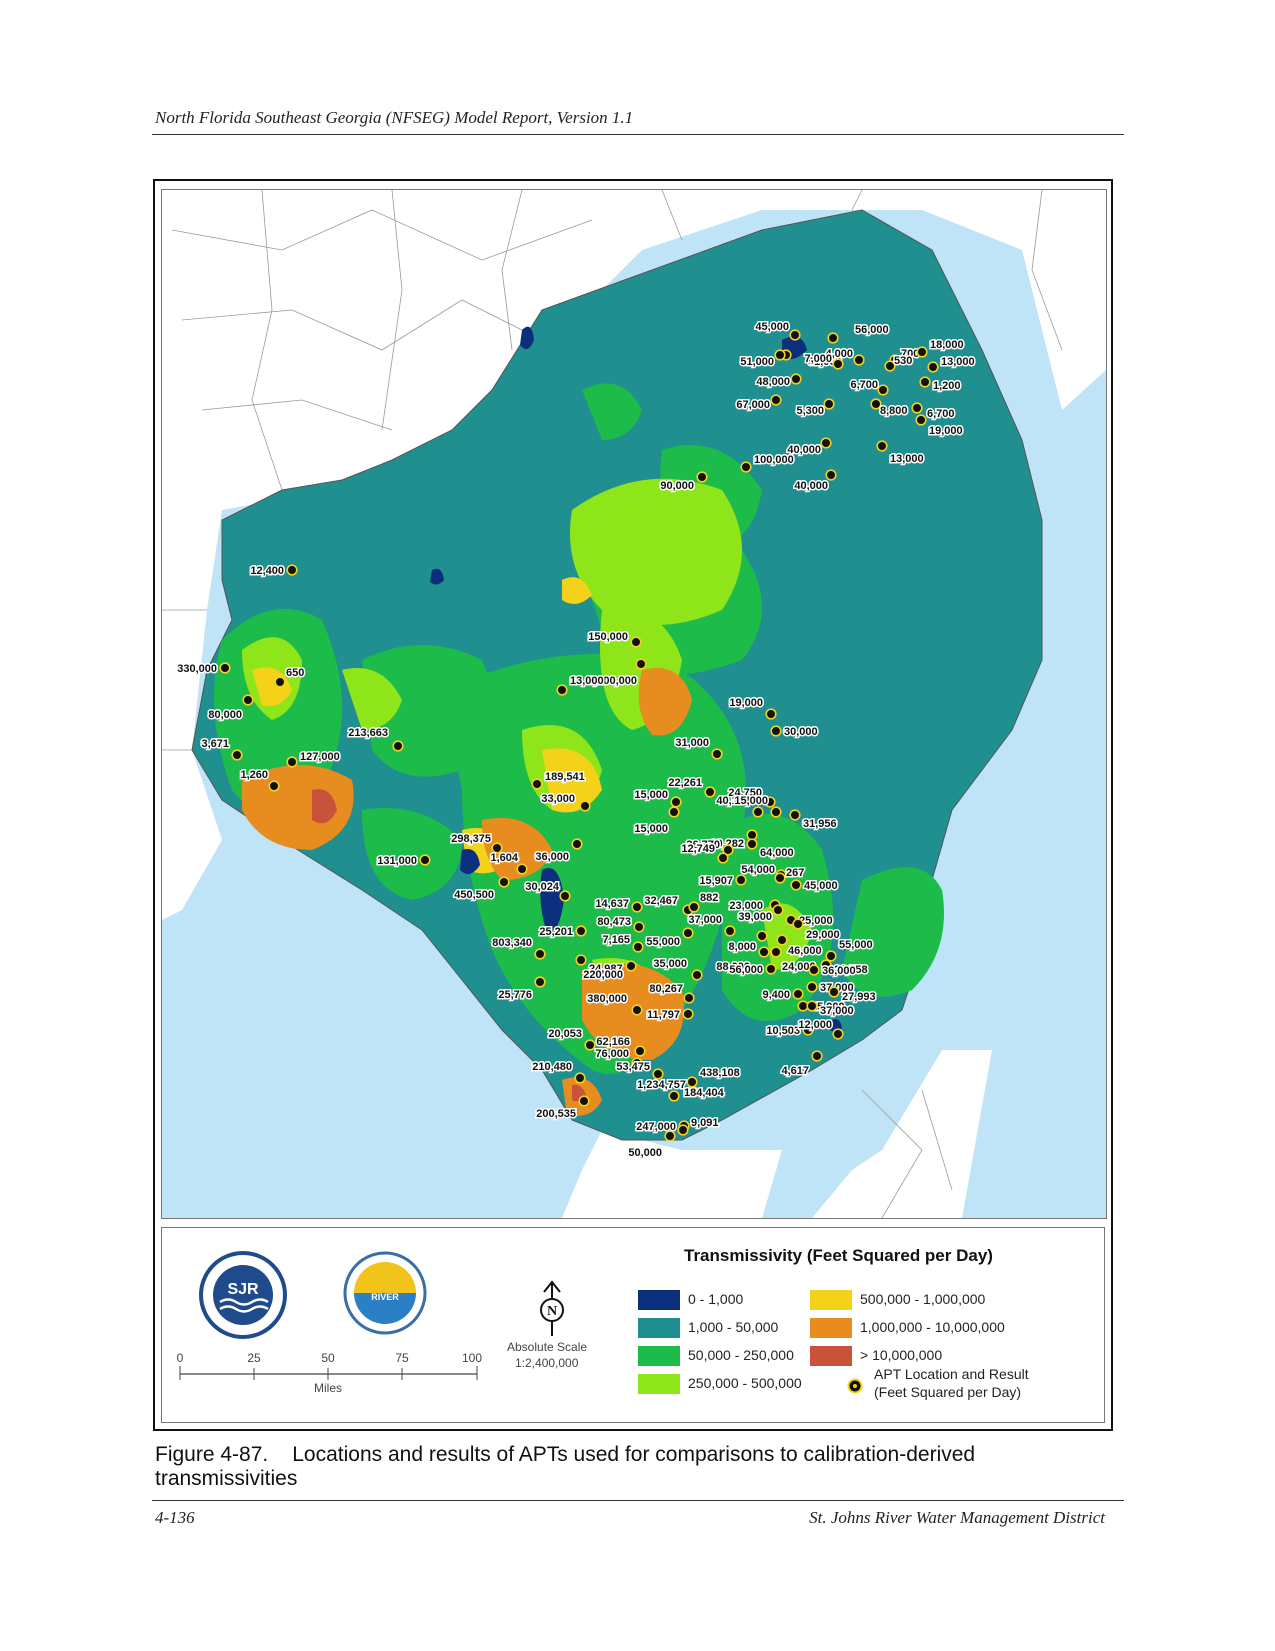 The image size is (1275, 1651). I want to click on apt-point: 36,000, so click(832, 971).